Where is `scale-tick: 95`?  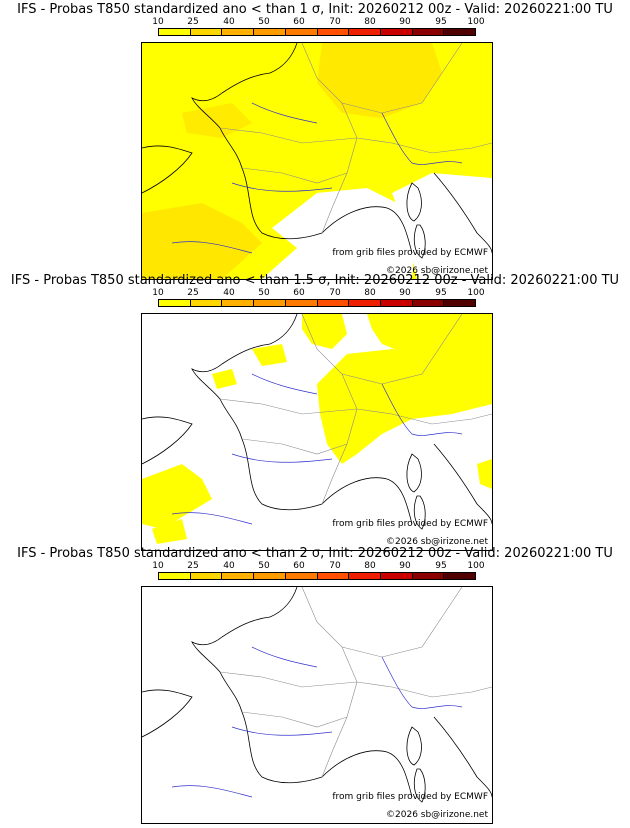 scale-tick: 95 is located at coordinates (441, 293).